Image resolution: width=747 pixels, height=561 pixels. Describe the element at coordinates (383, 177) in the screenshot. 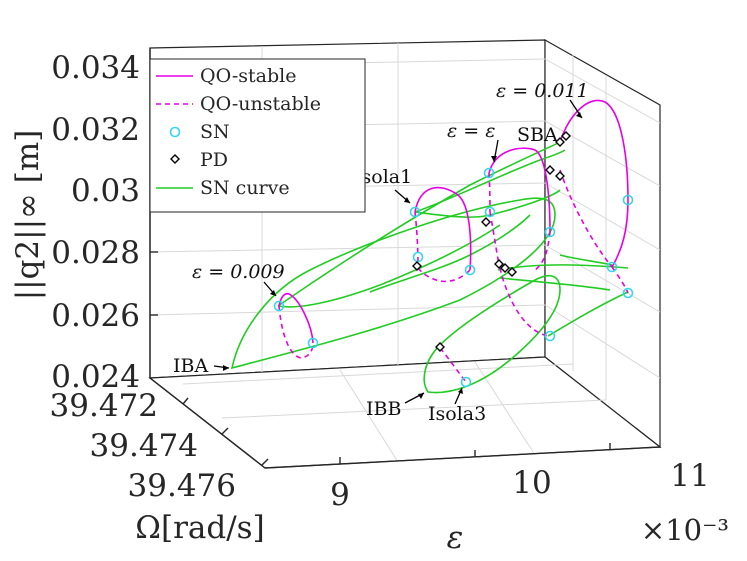

I see `annotation-isola1: Isola1` at that location.